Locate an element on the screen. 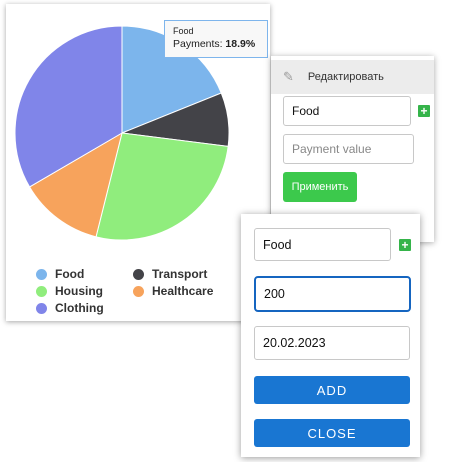  legend-dot-healthcare is located at coordinates (138, 291).